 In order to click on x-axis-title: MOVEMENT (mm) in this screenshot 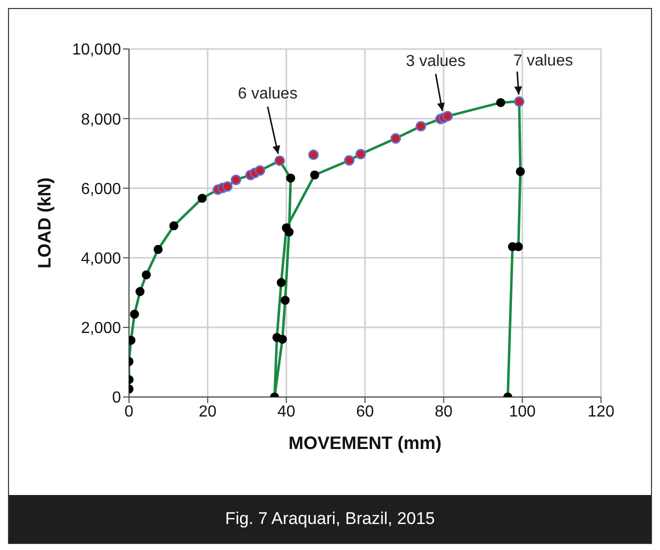, I will do `click(365, 443)`.